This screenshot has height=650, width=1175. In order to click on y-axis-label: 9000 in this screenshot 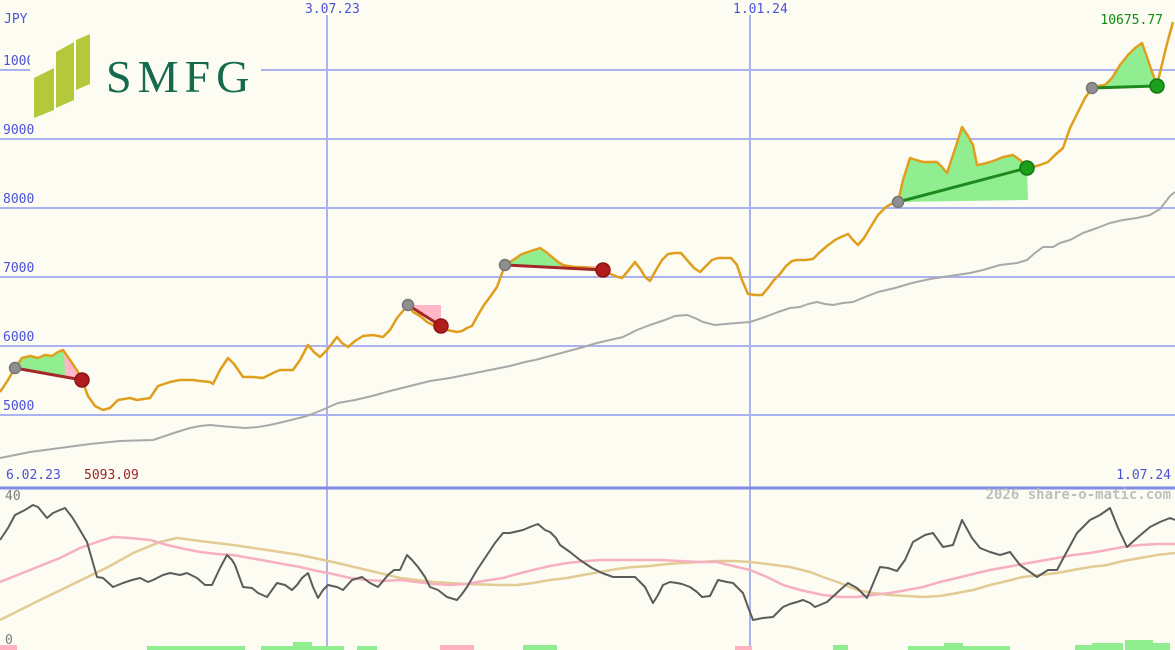, I will do `click(19, 130)`.